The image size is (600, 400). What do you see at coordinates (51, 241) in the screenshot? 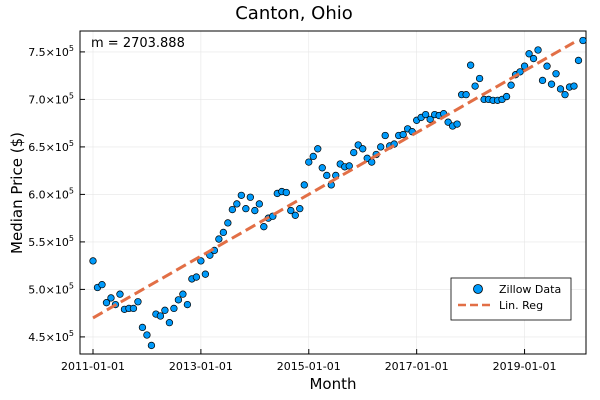
I see `y-tick-label: 5.5×105` at bounding box center [51, 241].